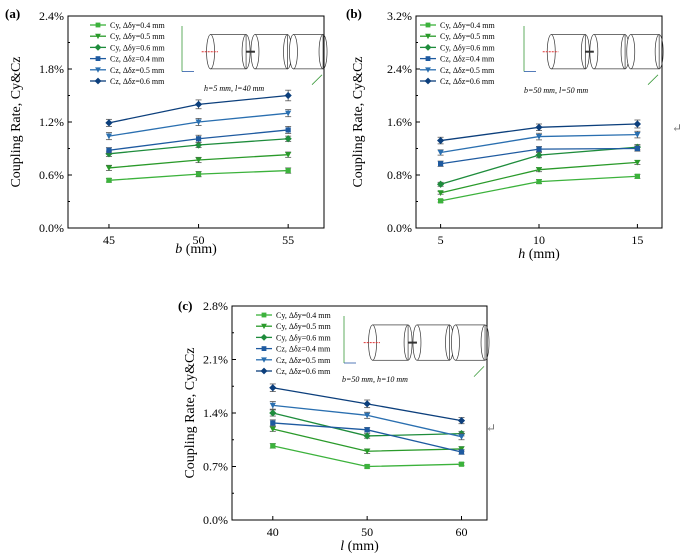 This screenshot has width=686, height=557. What do you see at coordinates (215, 413) in the screenshot?
I see `y-tick-label: 1.4%` at bounding box center [215, 413].